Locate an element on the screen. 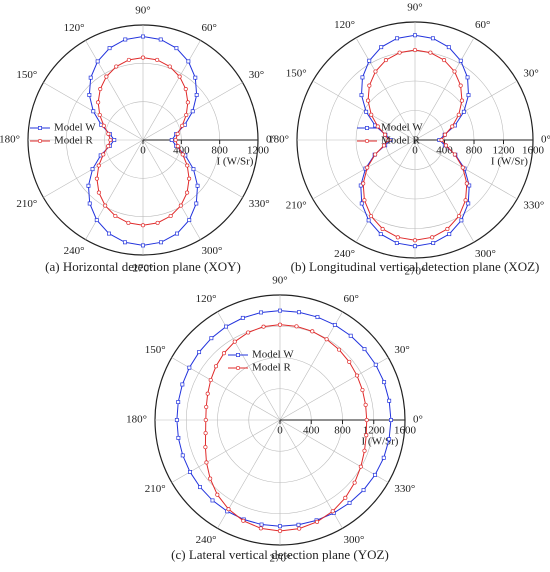 This screenshot has width=550, height=572. radial-tick-label: 1200 is located at coordinates (374, 431).